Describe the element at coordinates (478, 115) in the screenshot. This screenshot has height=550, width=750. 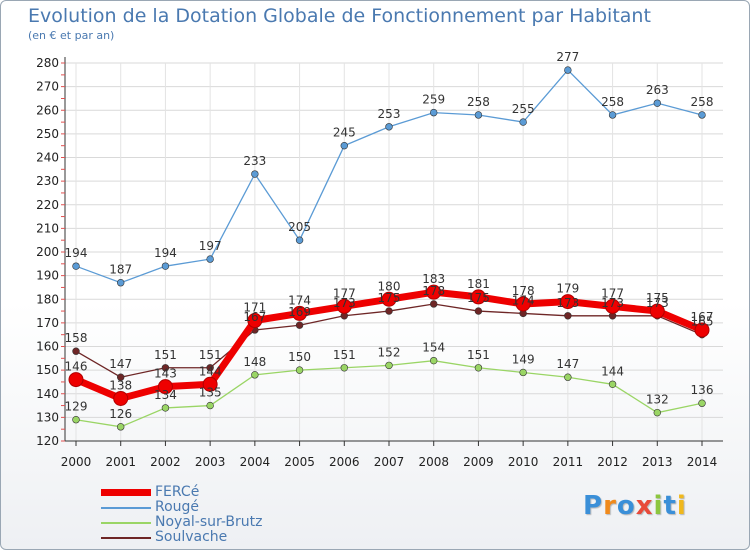
I see `point-roug--2009` at that location.